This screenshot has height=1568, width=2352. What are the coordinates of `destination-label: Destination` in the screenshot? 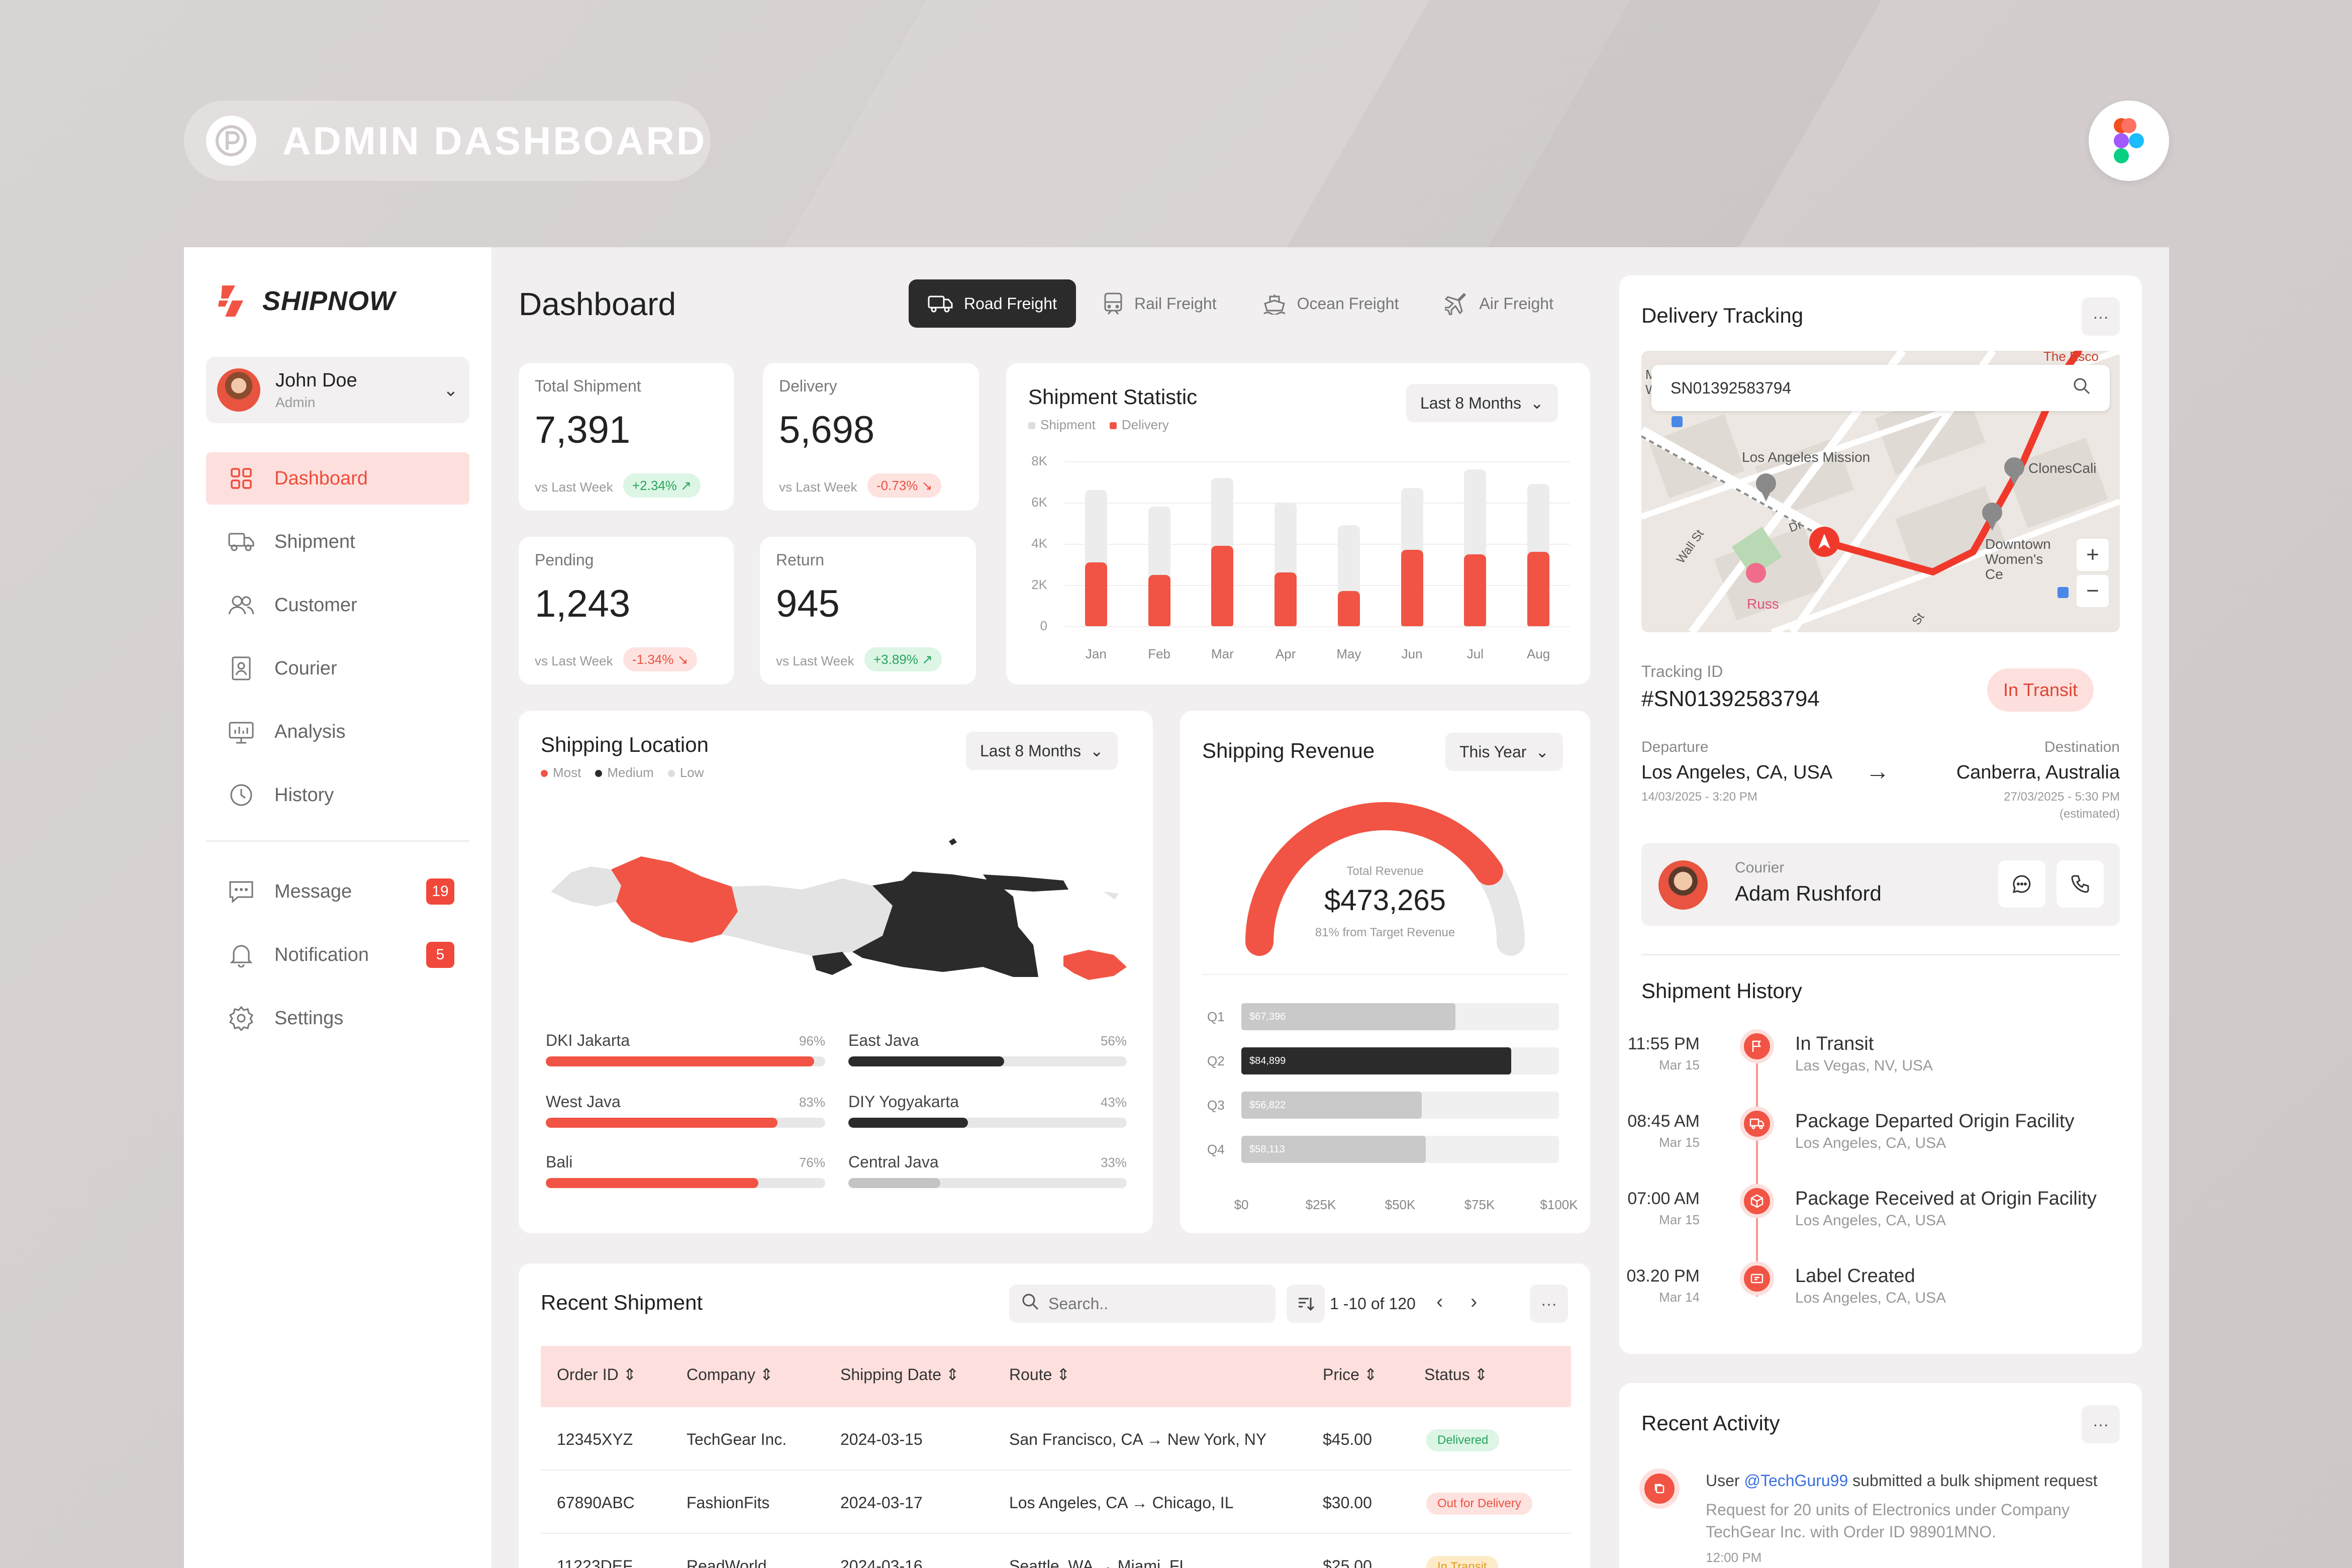 It's located at (2082, 747).